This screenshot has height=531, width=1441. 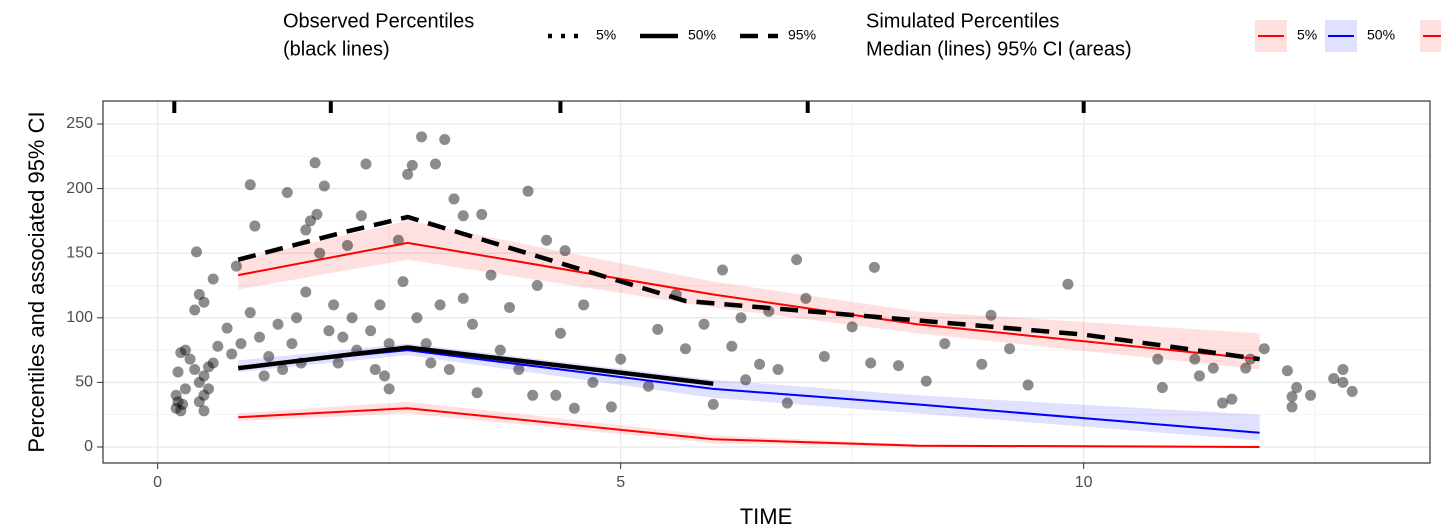 I want to click on legend-label: 5%, so click(x=606, y=35).